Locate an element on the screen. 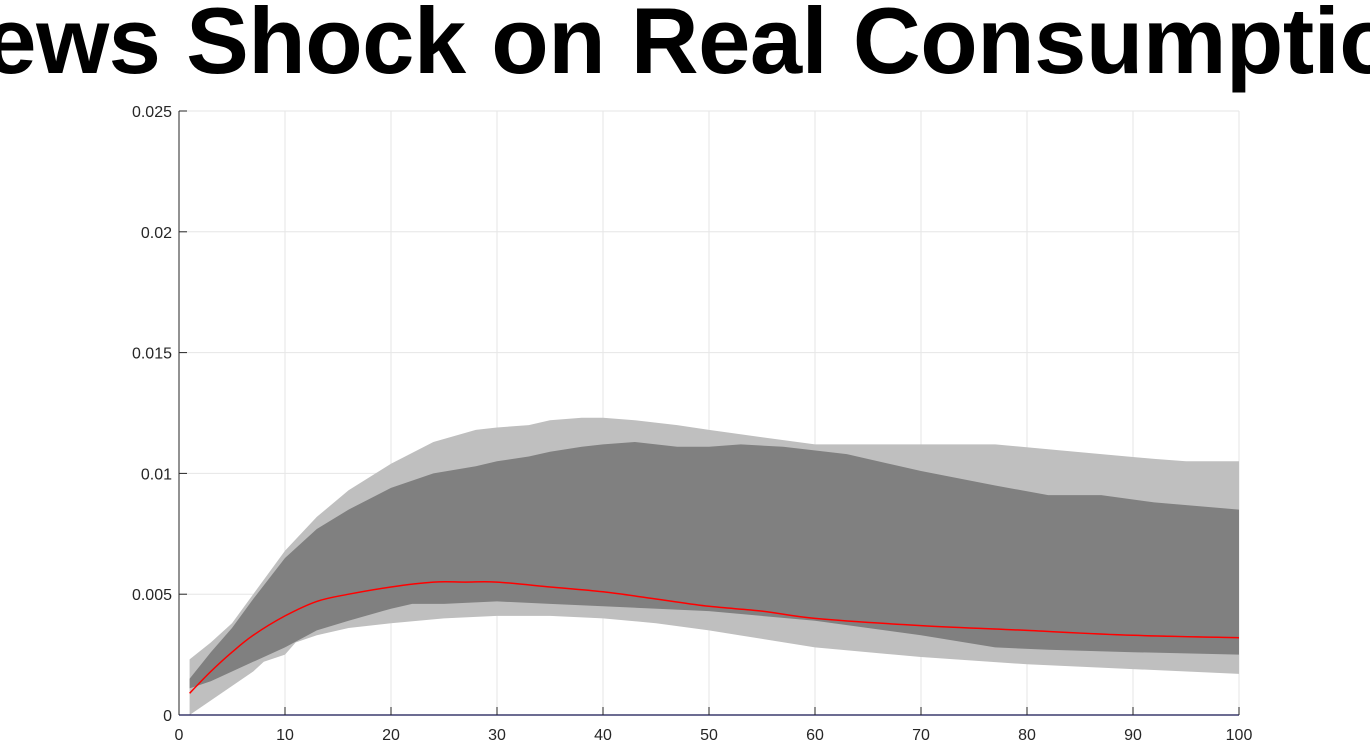  x-tick-label: 70 is located at coordinates (921, 735).